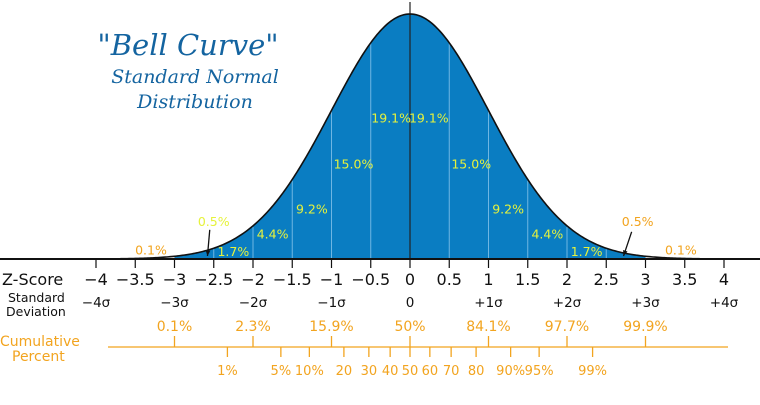 The height and width of the screenshot is (405, 760). I want to click on percentile-tick-label: 30, so click(369, 371).